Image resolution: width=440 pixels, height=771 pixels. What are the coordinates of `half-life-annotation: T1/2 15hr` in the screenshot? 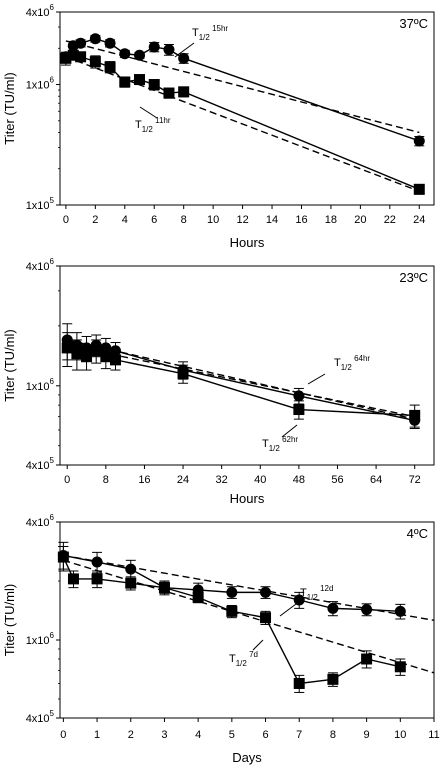 It's located at (210, 33).